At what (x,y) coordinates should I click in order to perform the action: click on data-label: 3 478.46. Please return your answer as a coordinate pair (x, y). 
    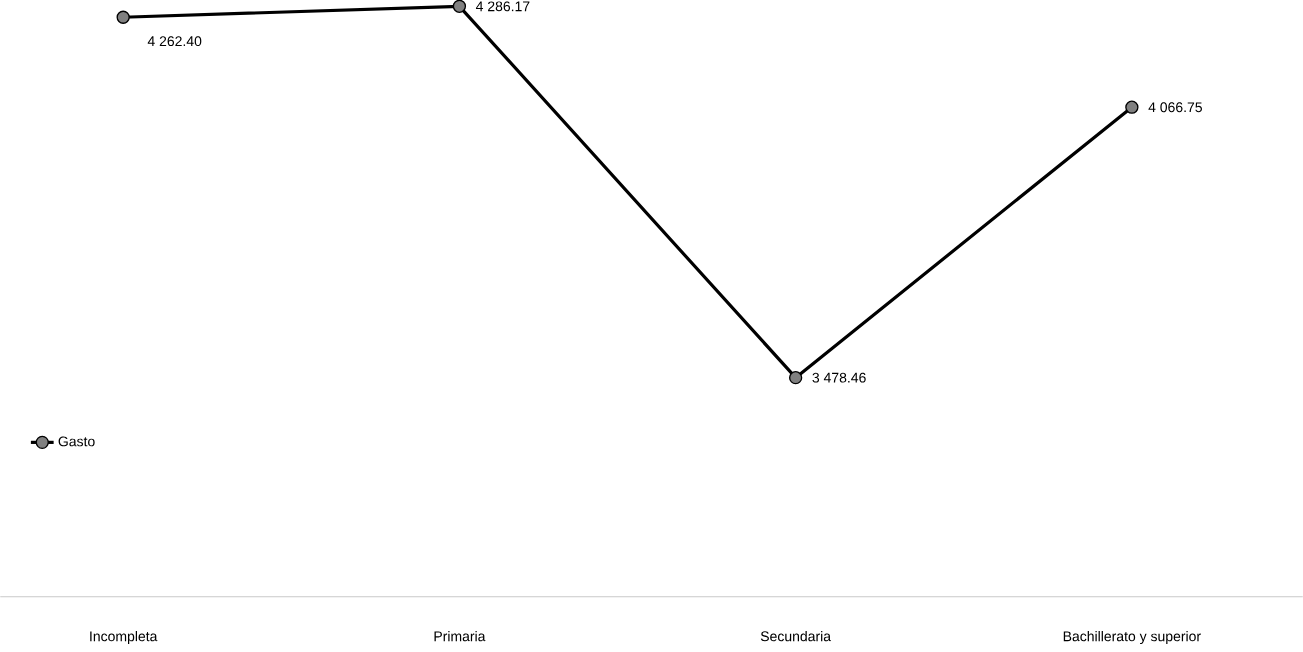
    Looking at the image, I should click on (839, 377).